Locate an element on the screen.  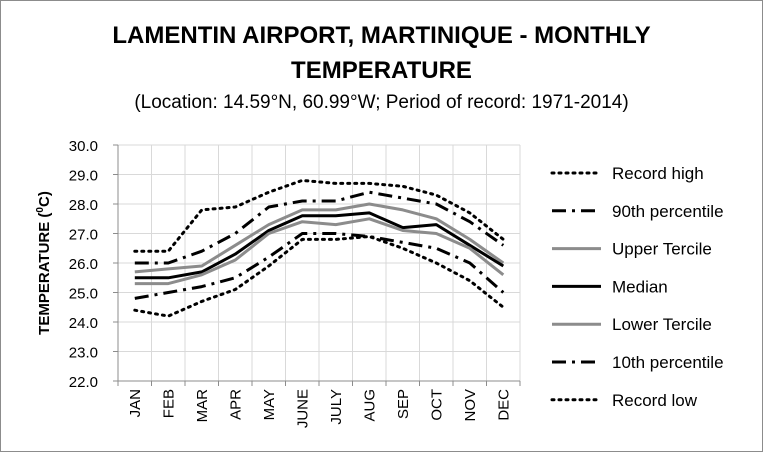
legend-label: Median is located at coordinates (640, 286).